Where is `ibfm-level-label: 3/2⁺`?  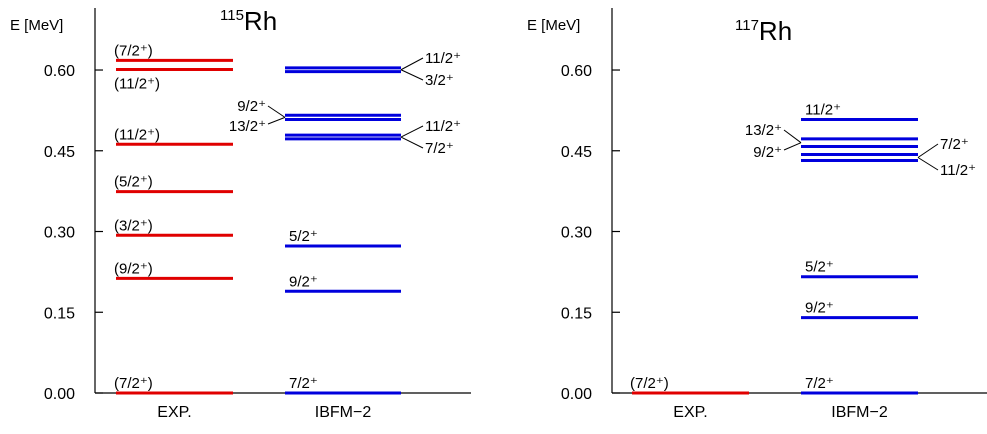 ibfm-level-label: 3/2⁺ is located at coordinates (439, 80).